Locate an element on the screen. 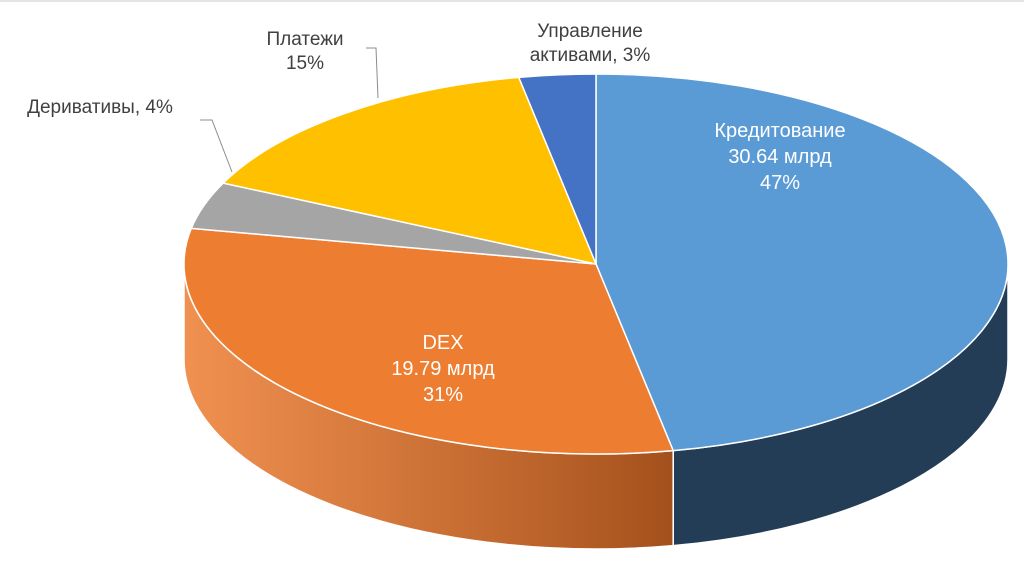 The width and height of the screenshot is (1024, 571). label-payments-pct: 15% is located at coordinates (305, 63).